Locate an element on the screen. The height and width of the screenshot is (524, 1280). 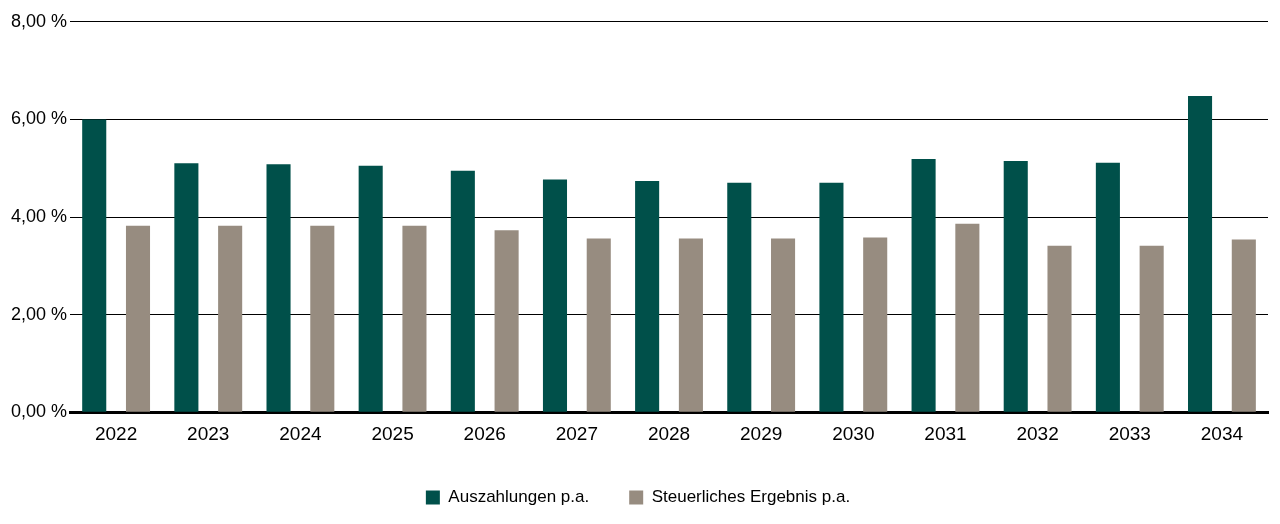
legend-label: Auszahlungen p.a. is located at coordinates (519, 497).